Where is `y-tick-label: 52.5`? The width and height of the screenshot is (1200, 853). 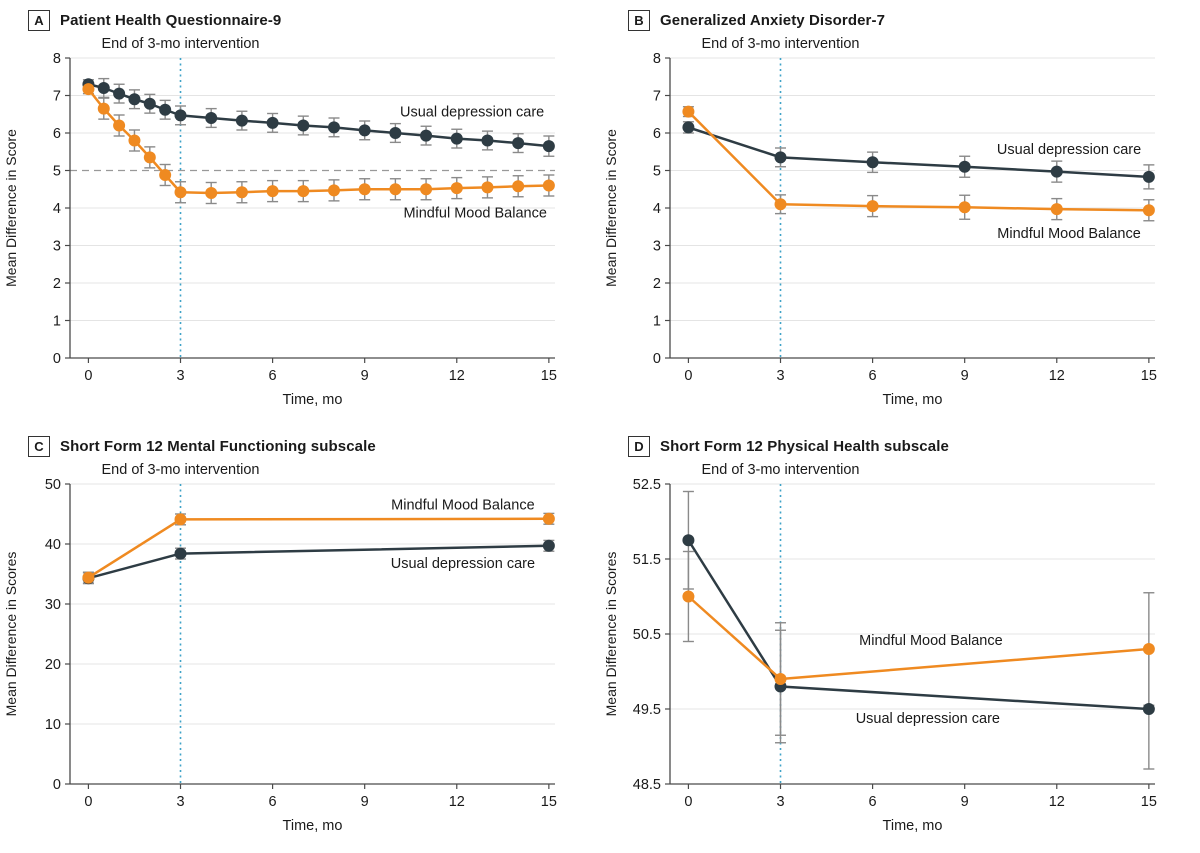 y-tick-label: 52.5 is located at coordinates (647, 485).